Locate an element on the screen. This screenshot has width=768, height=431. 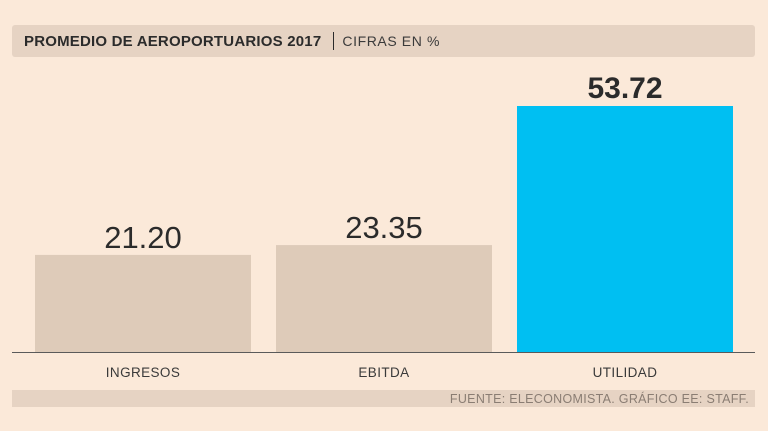
bar-ebitda is located at coordinates (384, 298).